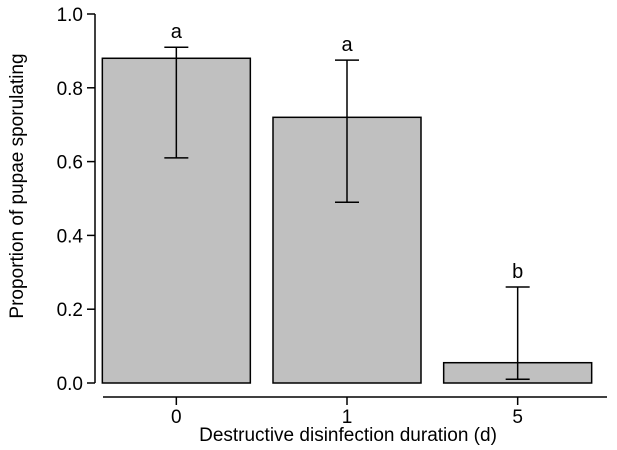 This screenshot has height=450, width=617. I want to click on significance-letter: b, so click(517, 272).